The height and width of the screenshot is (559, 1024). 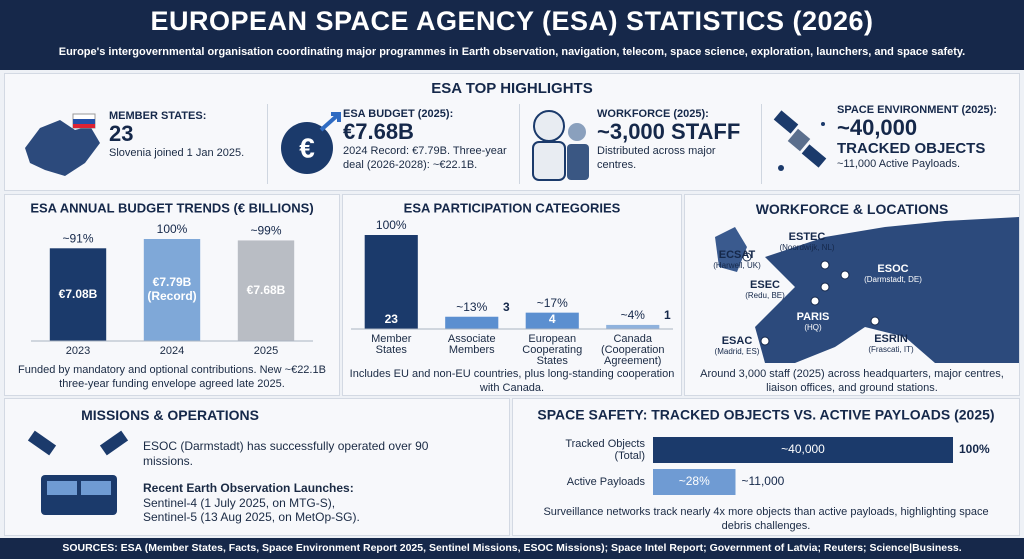 What do you see at coordinates (578, 162) in the screenshot?
I see `person-body` at bounding box center [578, 162].